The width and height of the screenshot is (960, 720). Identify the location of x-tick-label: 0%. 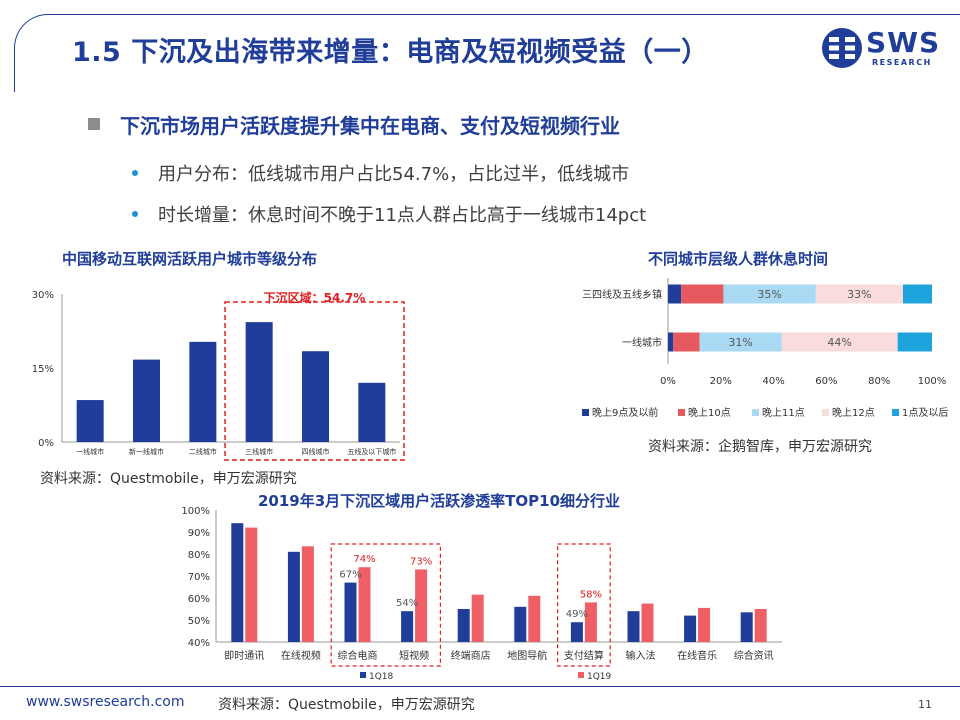
(668, 381).